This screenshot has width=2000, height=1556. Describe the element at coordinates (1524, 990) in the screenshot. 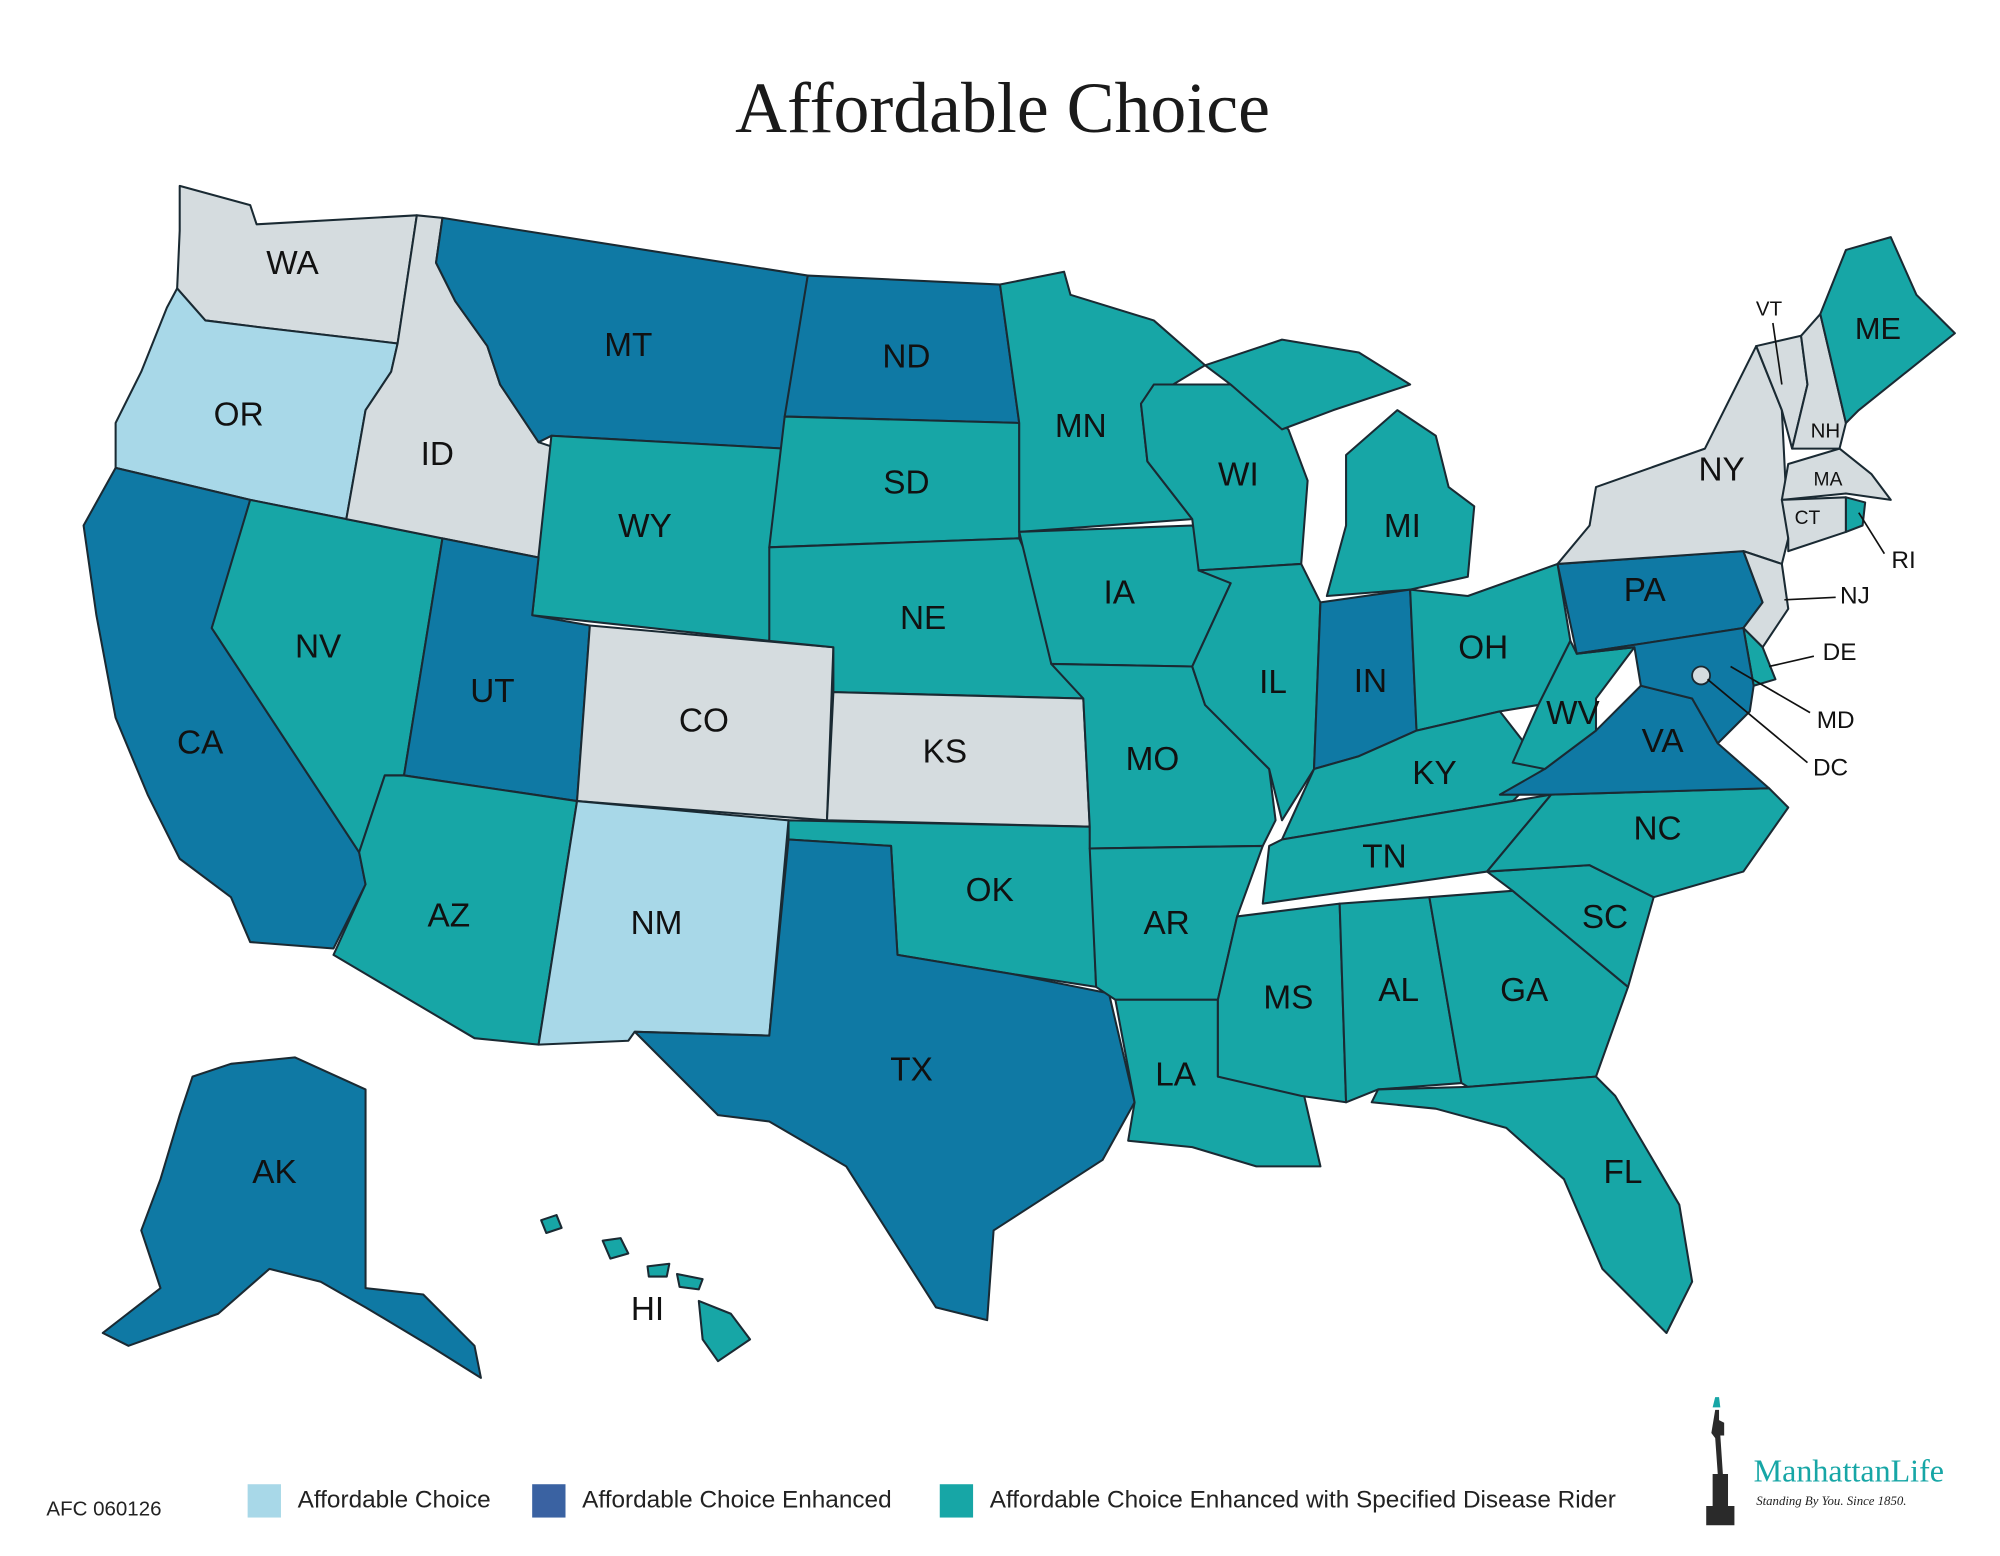

I see `state-label: GA` at that location.